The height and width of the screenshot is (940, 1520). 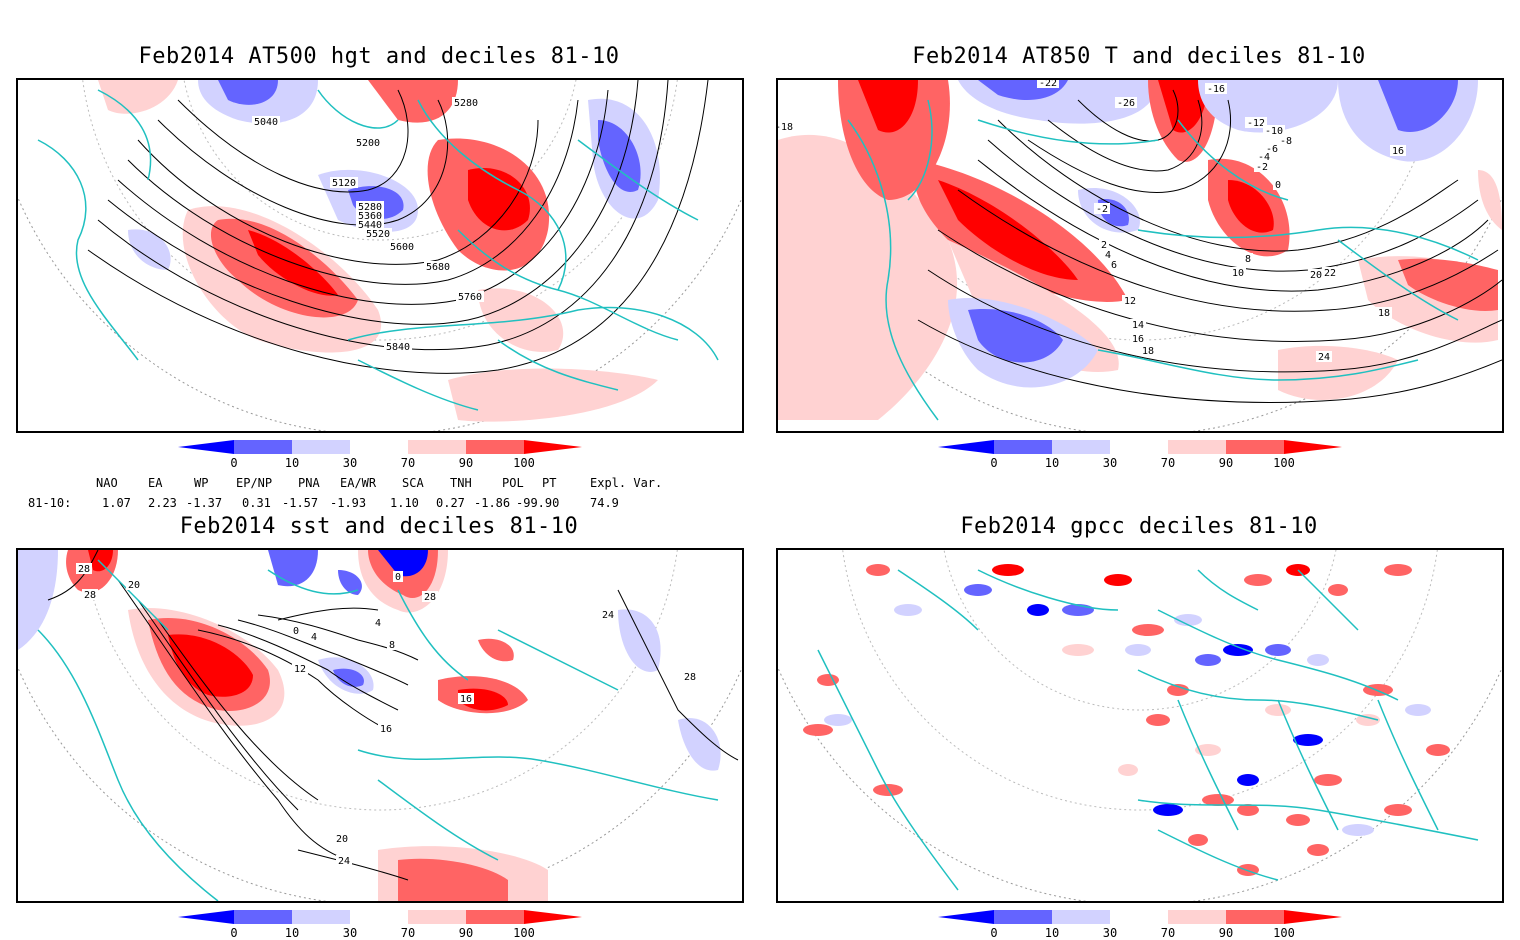 I want to click on index-header-ea: EA, so click(x=155, y=483).